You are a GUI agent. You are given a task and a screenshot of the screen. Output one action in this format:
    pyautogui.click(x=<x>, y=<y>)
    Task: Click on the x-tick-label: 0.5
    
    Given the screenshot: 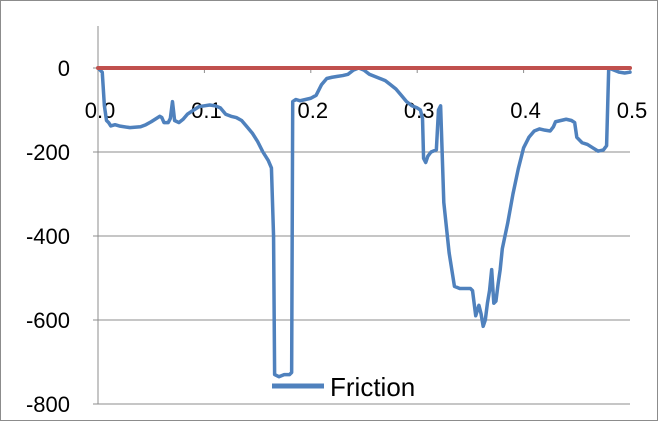 What is the action you would take?
    pyautogui.click(x=632, y=110)
    